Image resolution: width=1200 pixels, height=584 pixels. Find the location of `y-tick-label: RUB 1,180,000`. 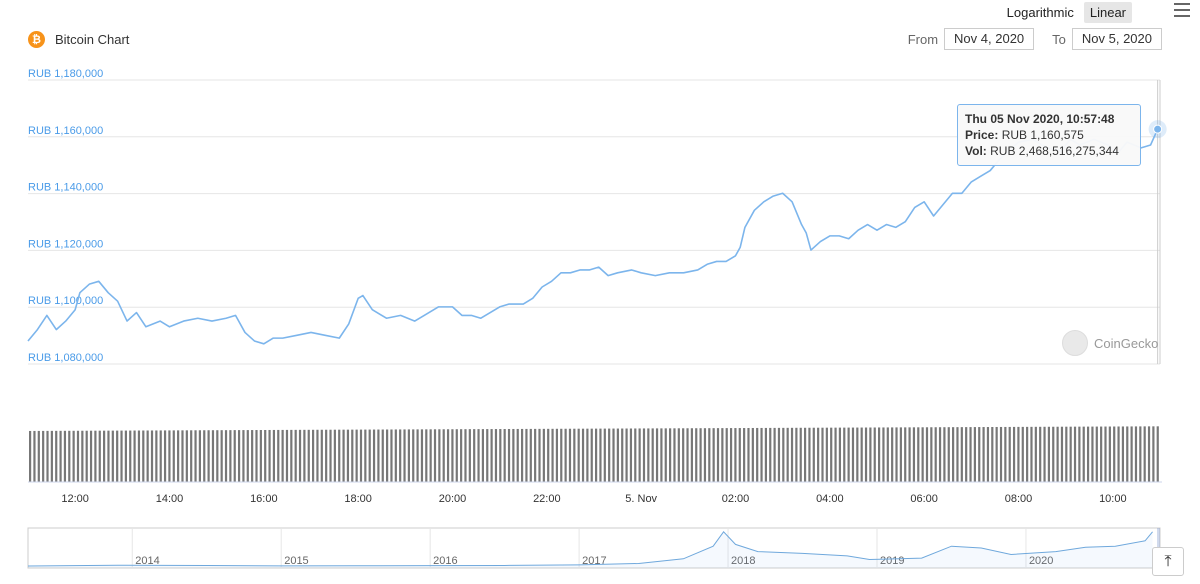

y-tick-label: RUB 1,180,000 is located at coordinates (65, 74).